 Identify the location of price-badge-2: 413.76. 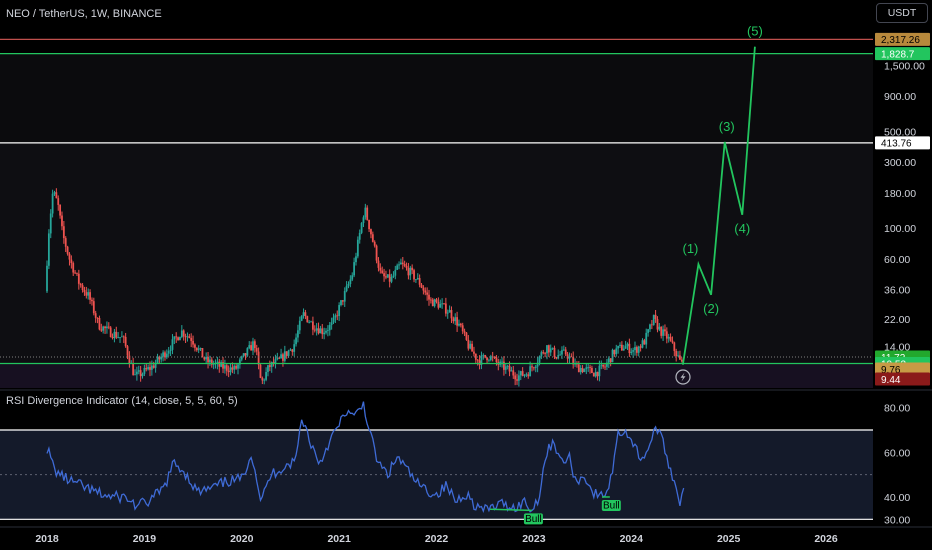
(902, 143).